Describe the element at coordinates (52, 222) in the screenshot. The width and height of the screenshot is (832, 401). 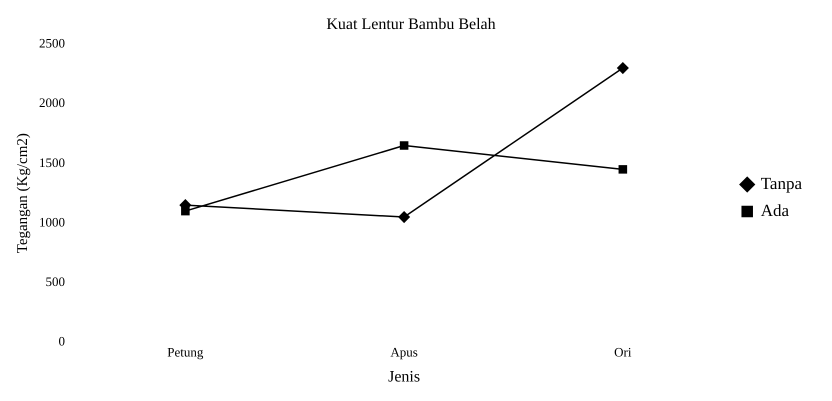
I see `y-tick-label: 1000` at that location.